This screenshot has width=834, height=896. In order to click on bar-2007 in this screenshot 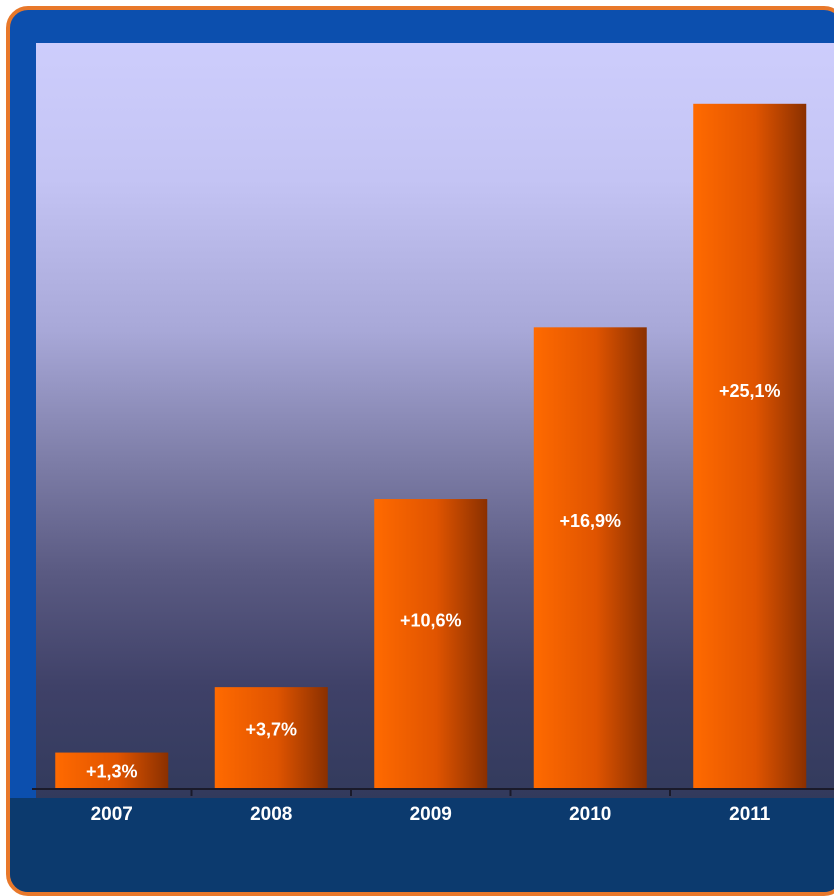, I will do `click(112, 770)`.